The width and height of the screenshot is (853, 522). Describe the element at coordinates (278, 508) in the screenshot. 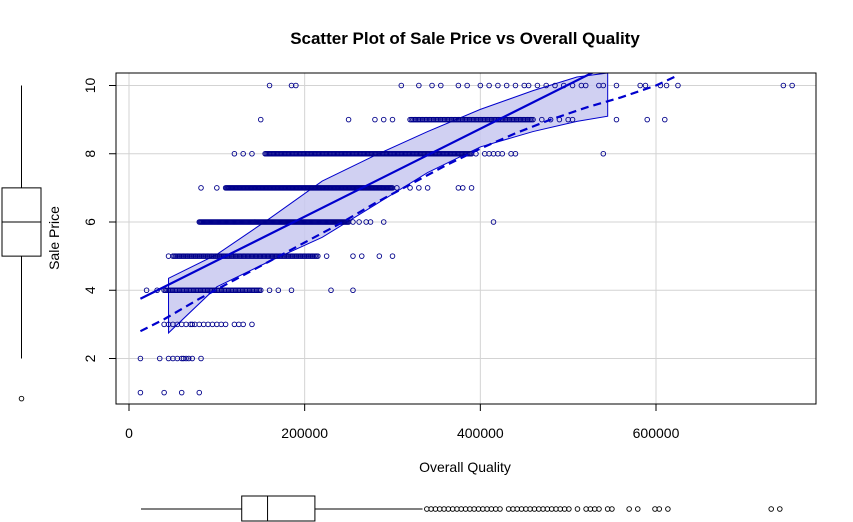

I see `x-box-body` at that location.